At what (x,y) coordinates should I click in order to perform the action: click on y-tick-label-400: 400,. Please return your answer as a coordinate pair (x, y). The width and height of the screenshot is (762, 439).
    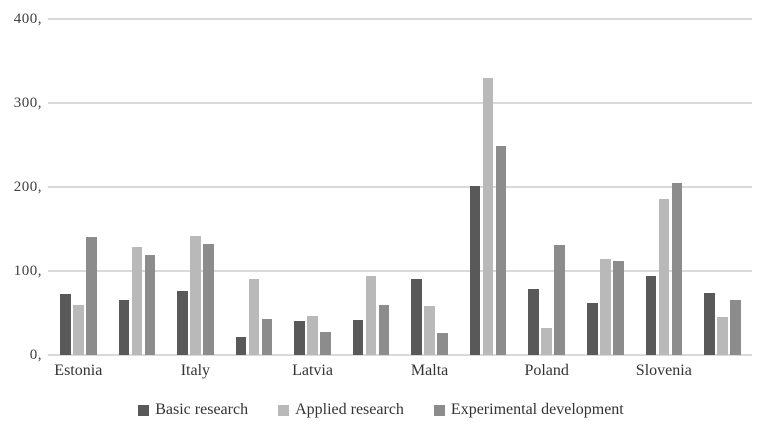
    Looking at the image, I should click on (27, 19).